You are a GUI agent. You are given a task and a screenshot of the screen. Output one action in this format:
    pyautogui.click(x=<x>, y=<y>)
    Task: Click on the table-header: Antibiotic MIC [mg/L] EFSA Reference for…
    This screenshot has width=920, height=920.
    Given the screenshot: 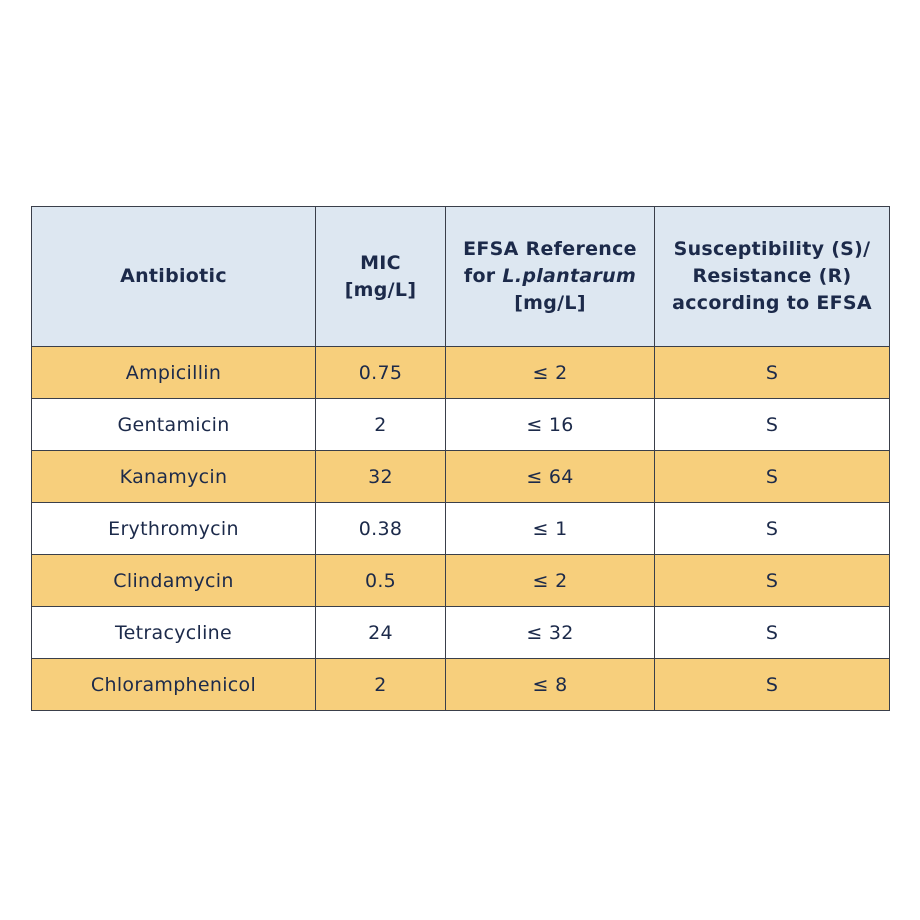 What is the action you would take?
    pyautogui.click(x=460, y=276)
    